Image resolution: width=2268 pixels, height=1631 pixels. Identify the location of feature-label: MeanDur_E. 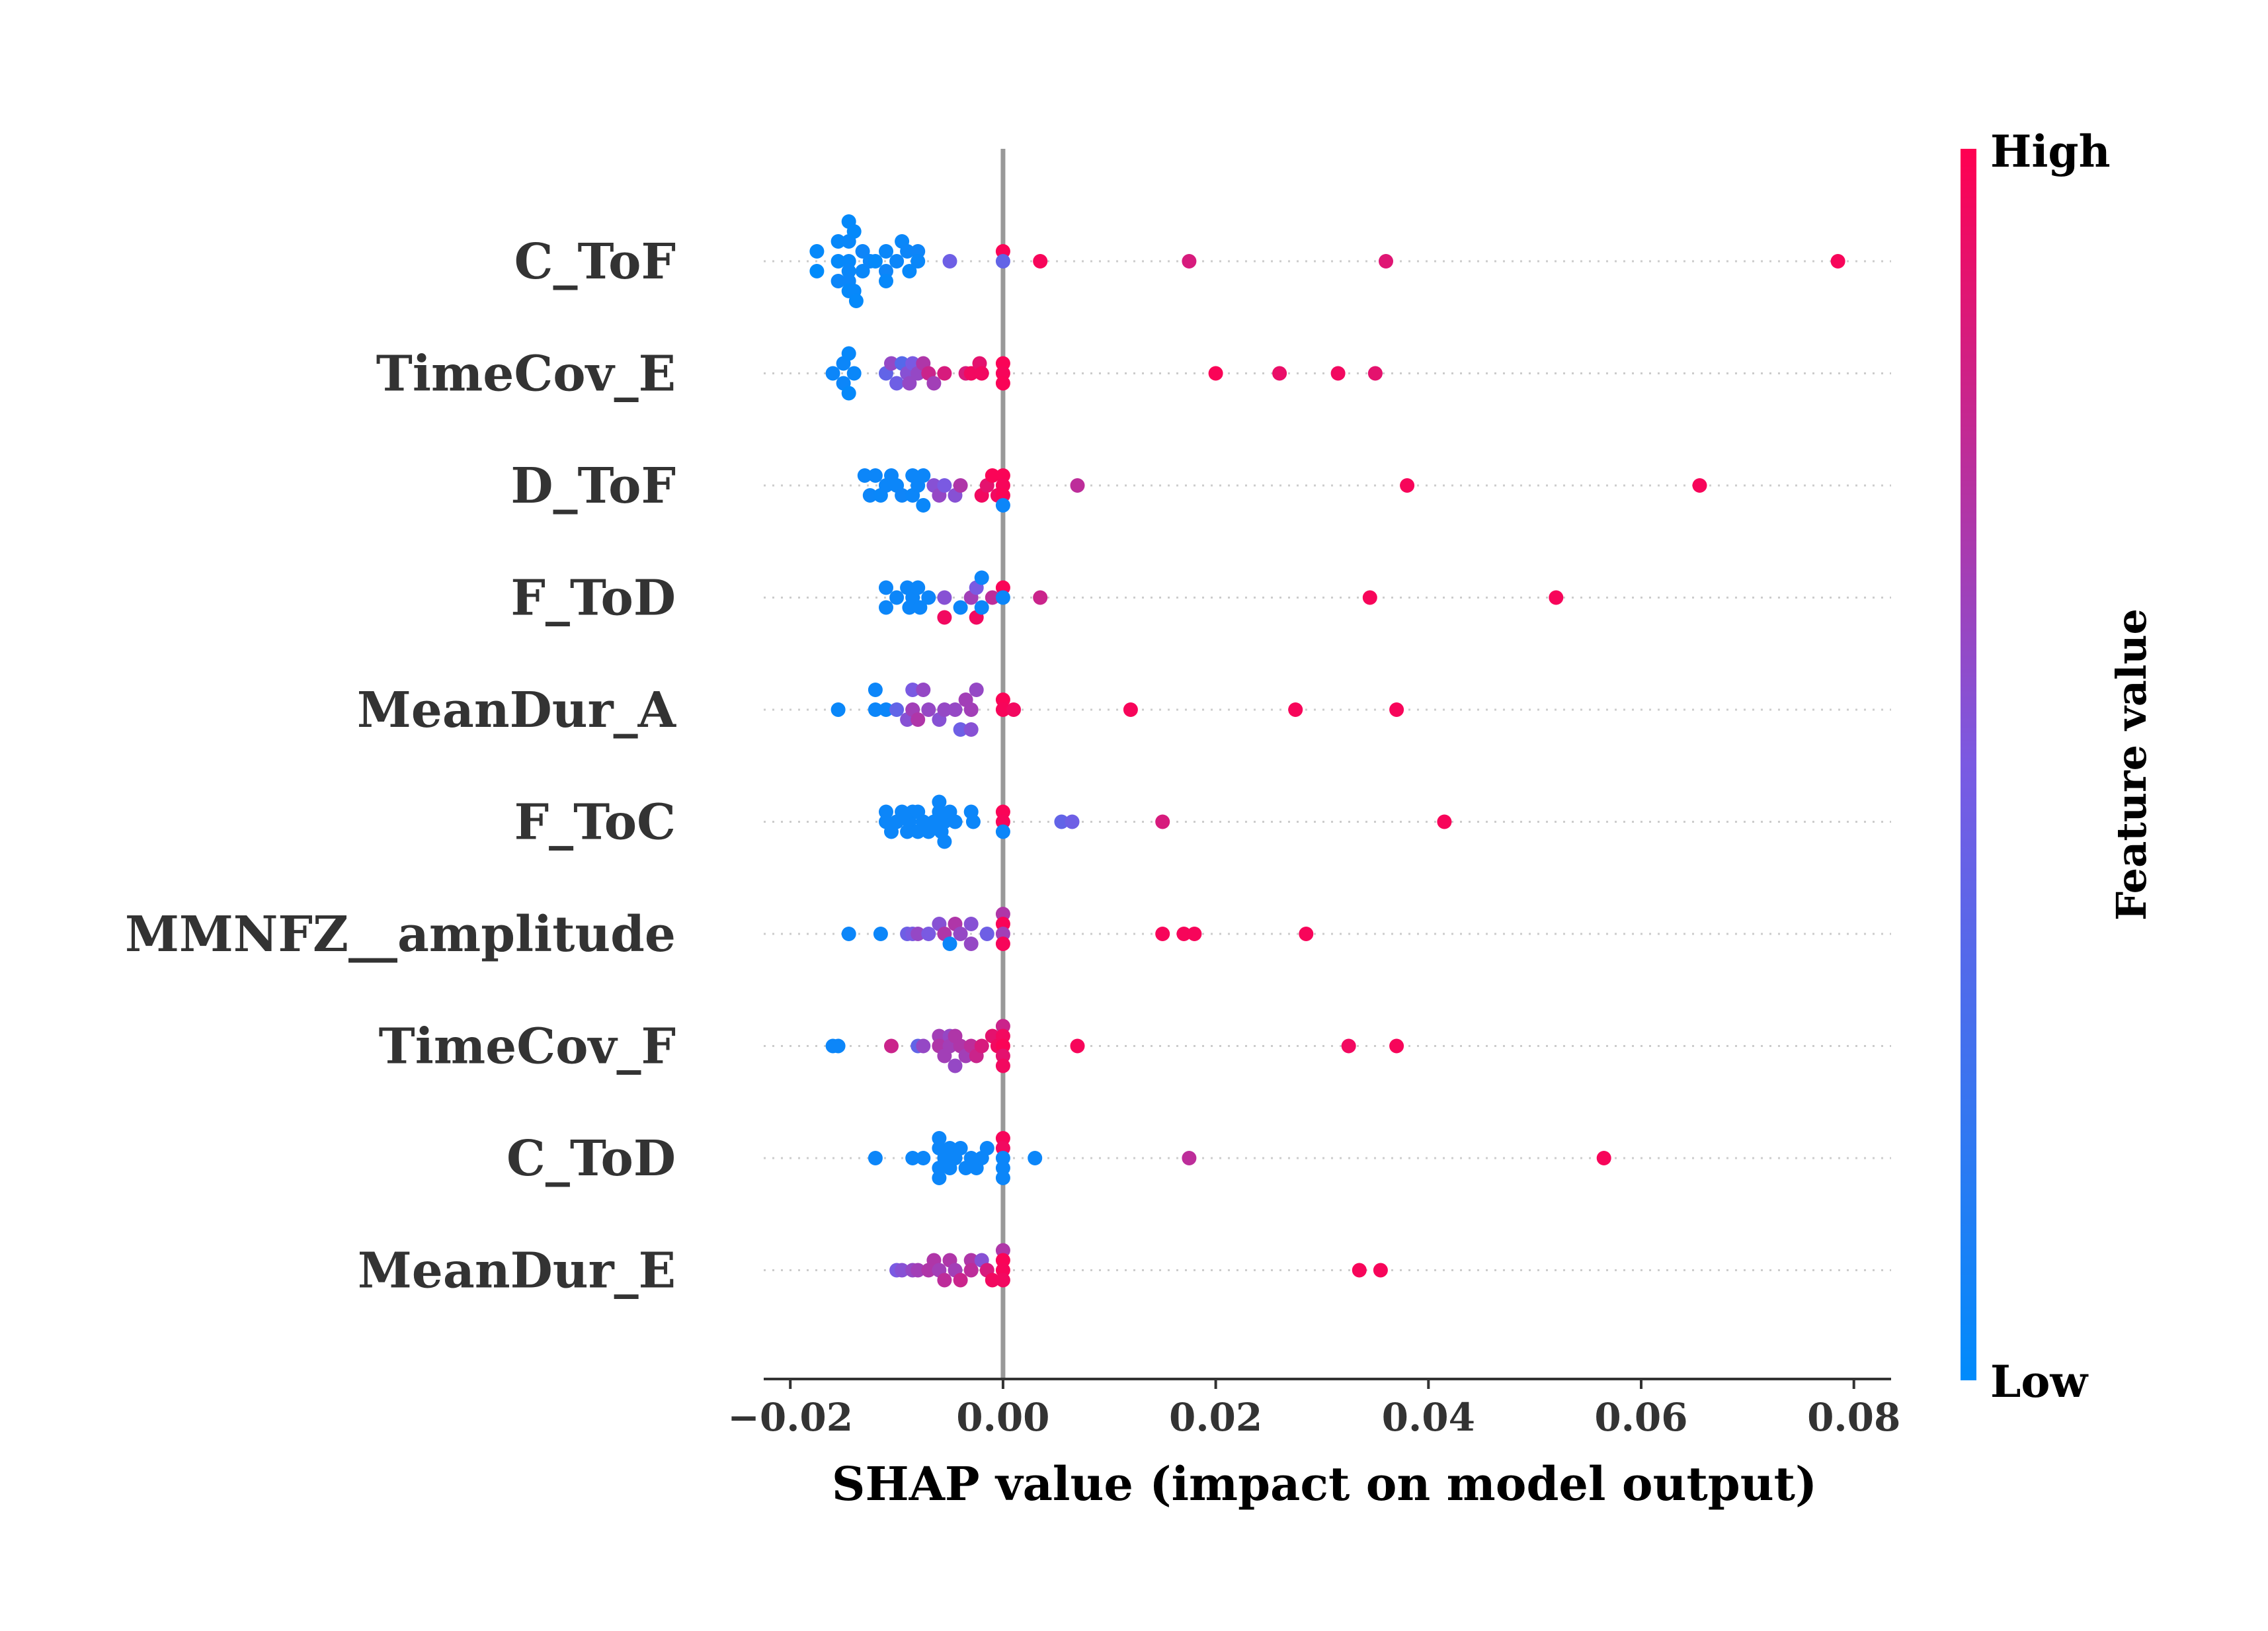
(517, 1271).